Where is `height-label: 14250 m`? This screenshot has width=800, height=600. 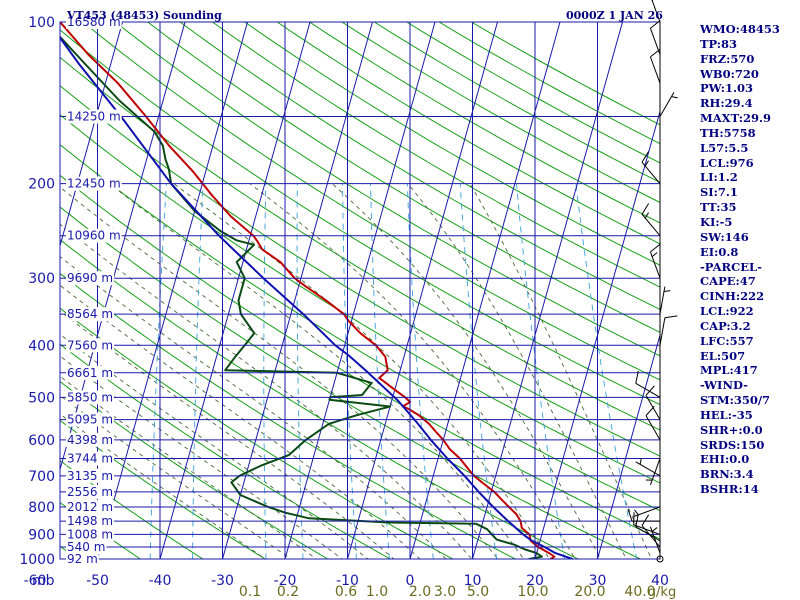
height-label: 14250 m is located at coordinates (94, 117).